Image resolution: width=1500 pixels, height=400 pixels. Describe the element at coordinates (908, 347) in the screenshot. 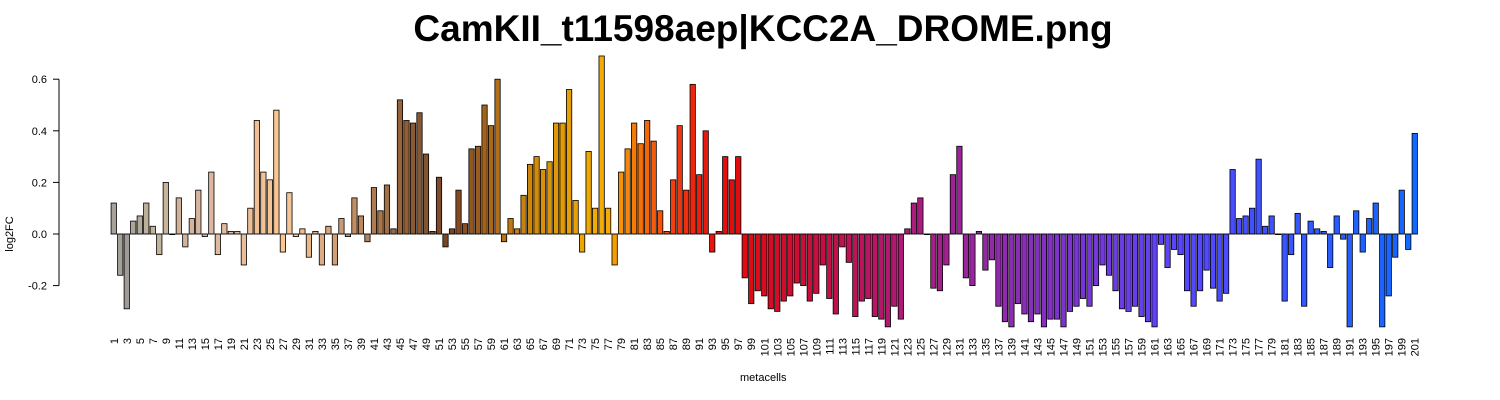

I see `x-tick-label: 123` at that location.